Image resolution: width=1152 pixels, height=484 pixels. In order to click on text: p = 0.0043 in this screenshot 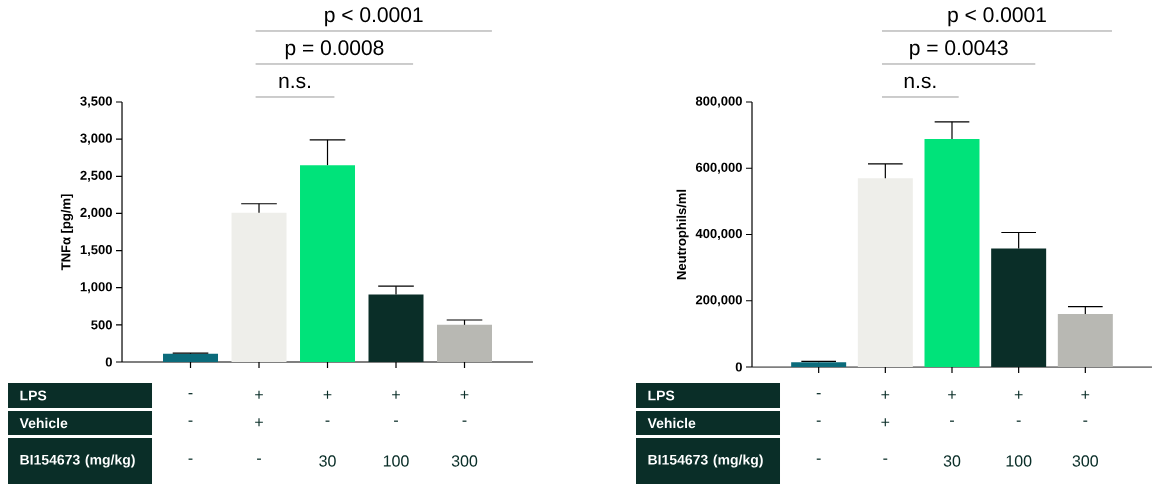, I will do `click(959, 50)`.